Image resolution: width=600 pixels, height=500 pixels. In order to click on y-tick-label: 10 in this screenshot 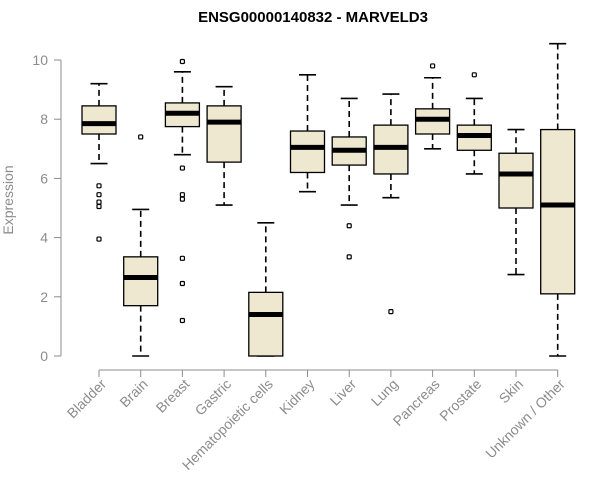, I will do `click(40, 60)`.